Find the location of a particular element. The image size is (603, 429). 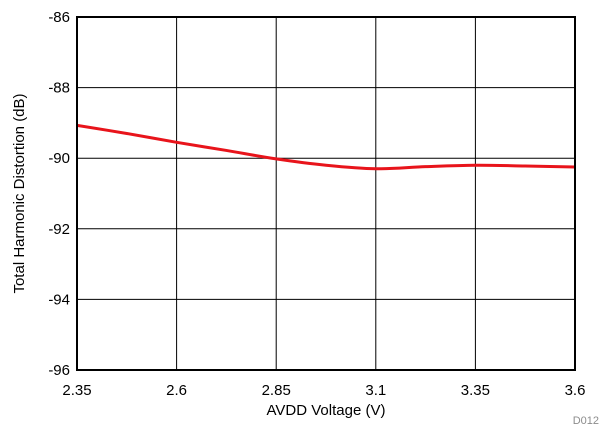

thd-series-line is located at coordinates (326, 147).